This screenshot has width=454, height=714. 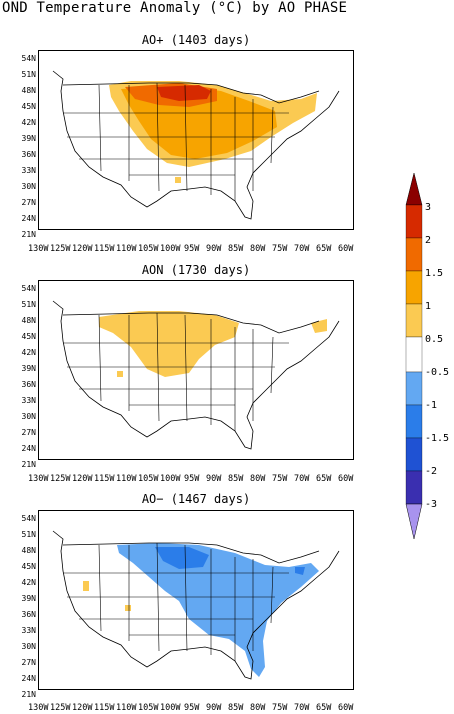 I want to click on colorbar, so click(x=414, y=356).